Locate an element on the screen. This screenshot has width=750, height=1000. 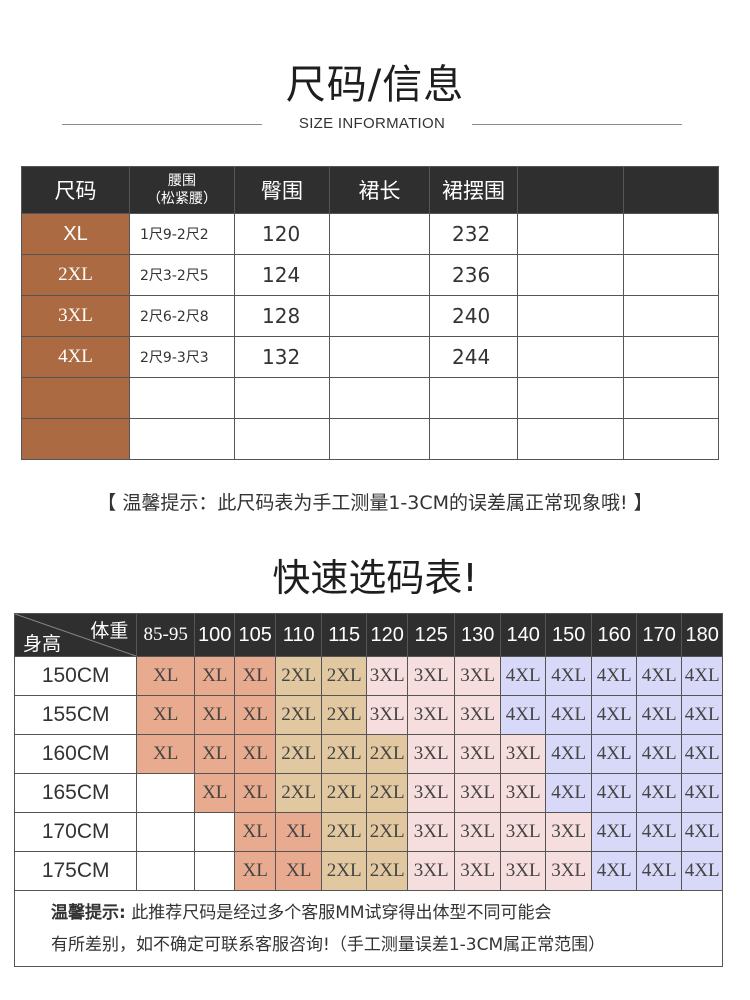
diagonal-line is located at coordinates (75, 635).